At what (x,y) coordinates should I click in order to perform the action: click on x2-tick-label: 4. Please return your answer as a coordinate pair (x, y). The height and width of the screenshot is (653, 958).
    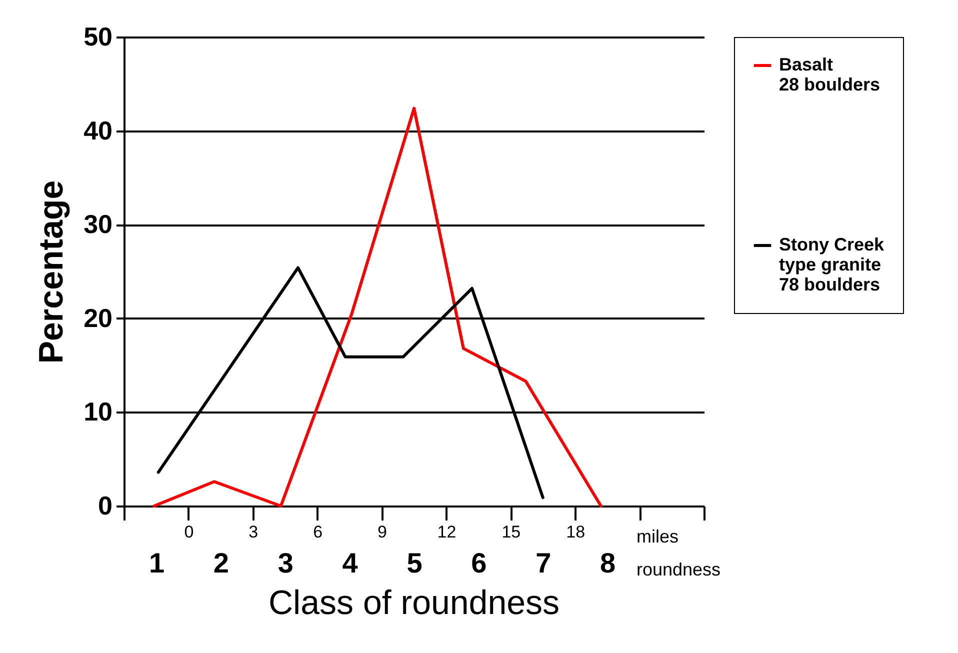
    Looking at the image, I should click on (350, 563).